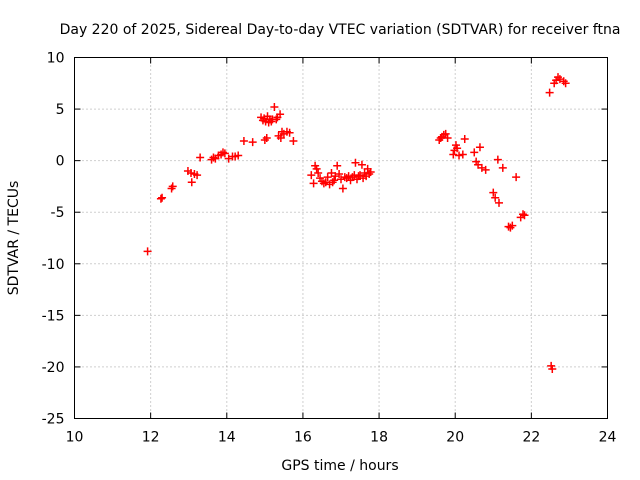  Describe the element at coordinates (60, 110) in the screenshot. I see `y-tick-label: 5` at that location.